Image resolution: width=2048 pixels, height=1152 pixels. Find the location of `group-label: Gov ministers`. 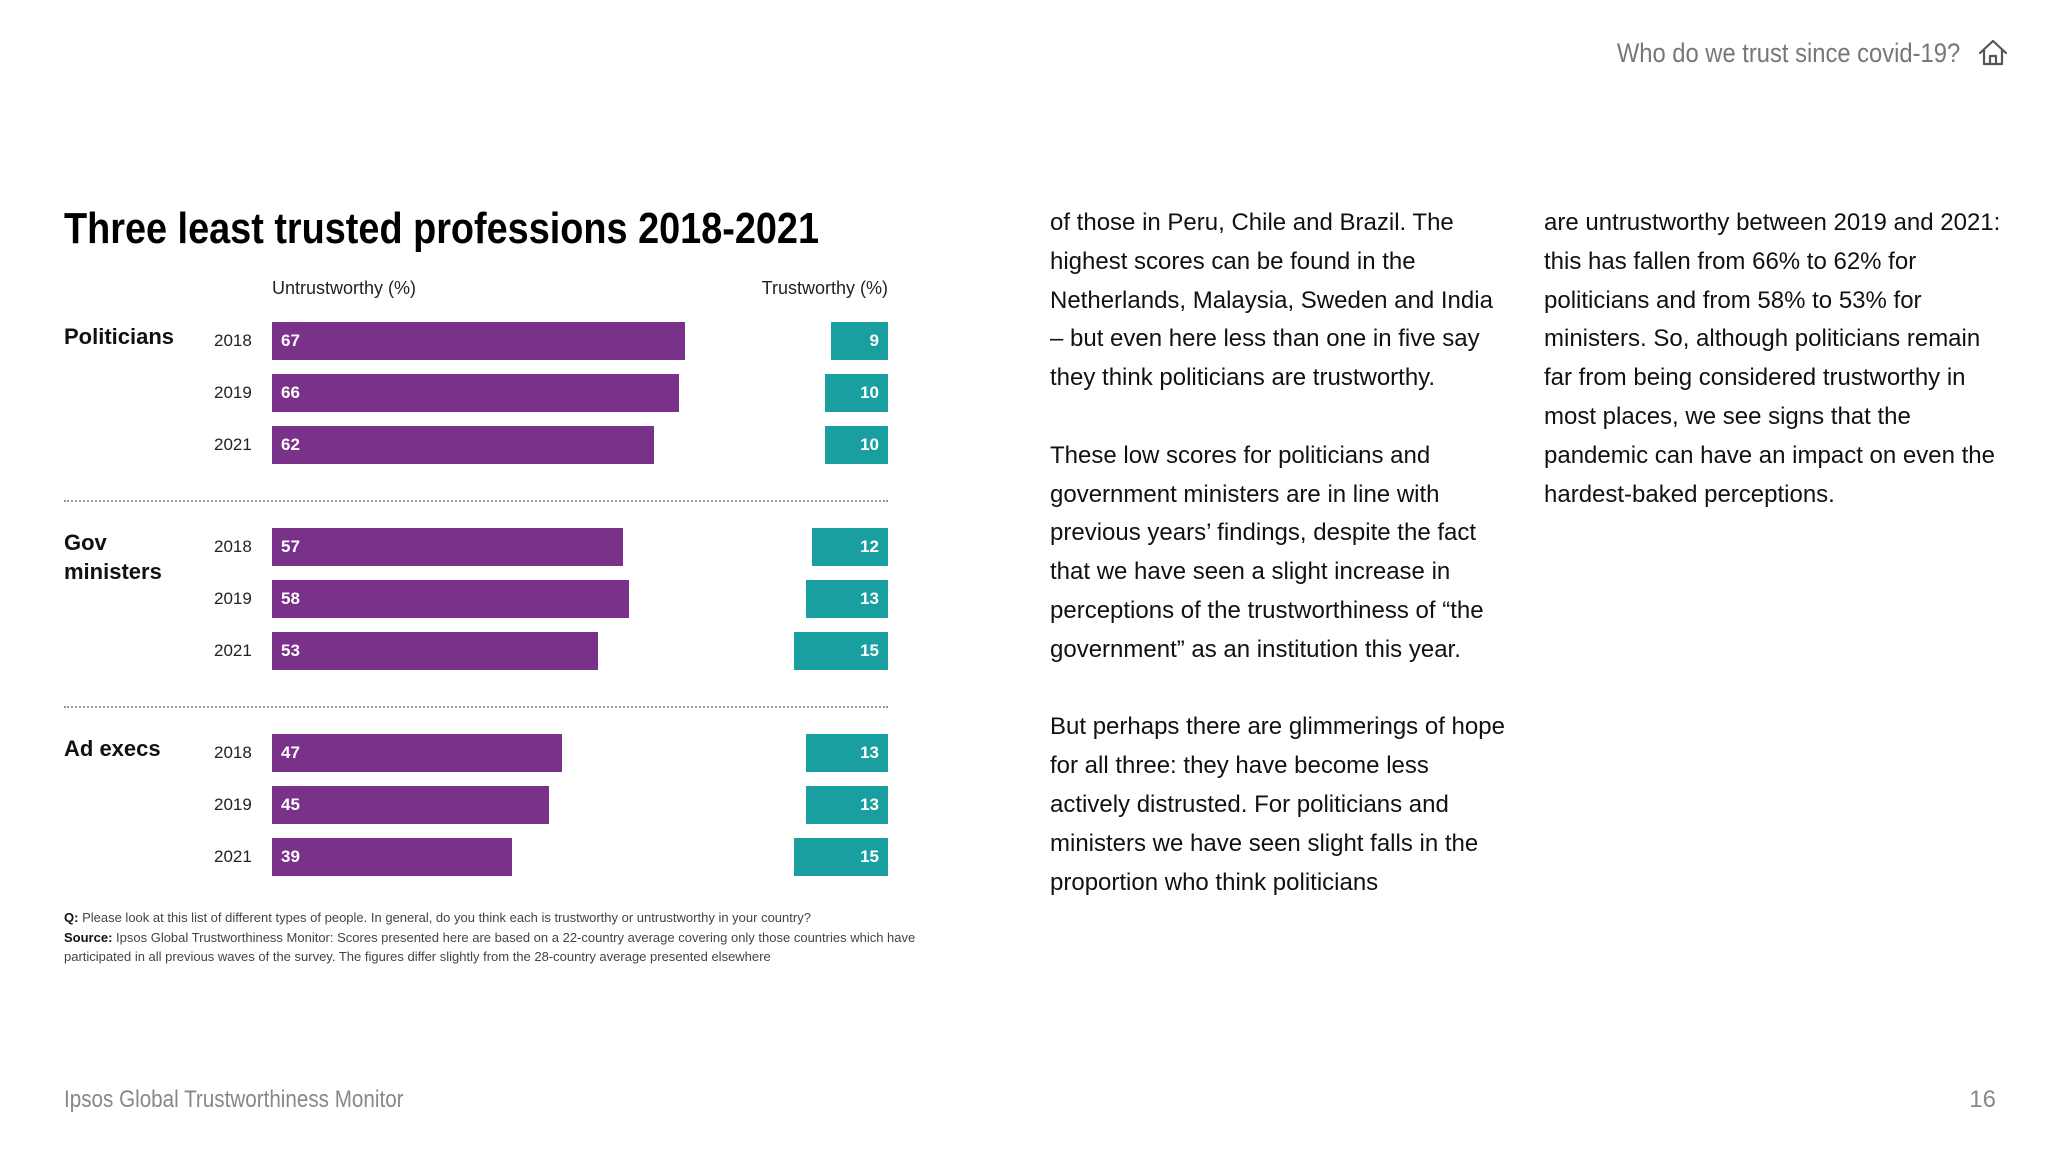

group-label: Gov ministers is located at coordinates (113, 557).